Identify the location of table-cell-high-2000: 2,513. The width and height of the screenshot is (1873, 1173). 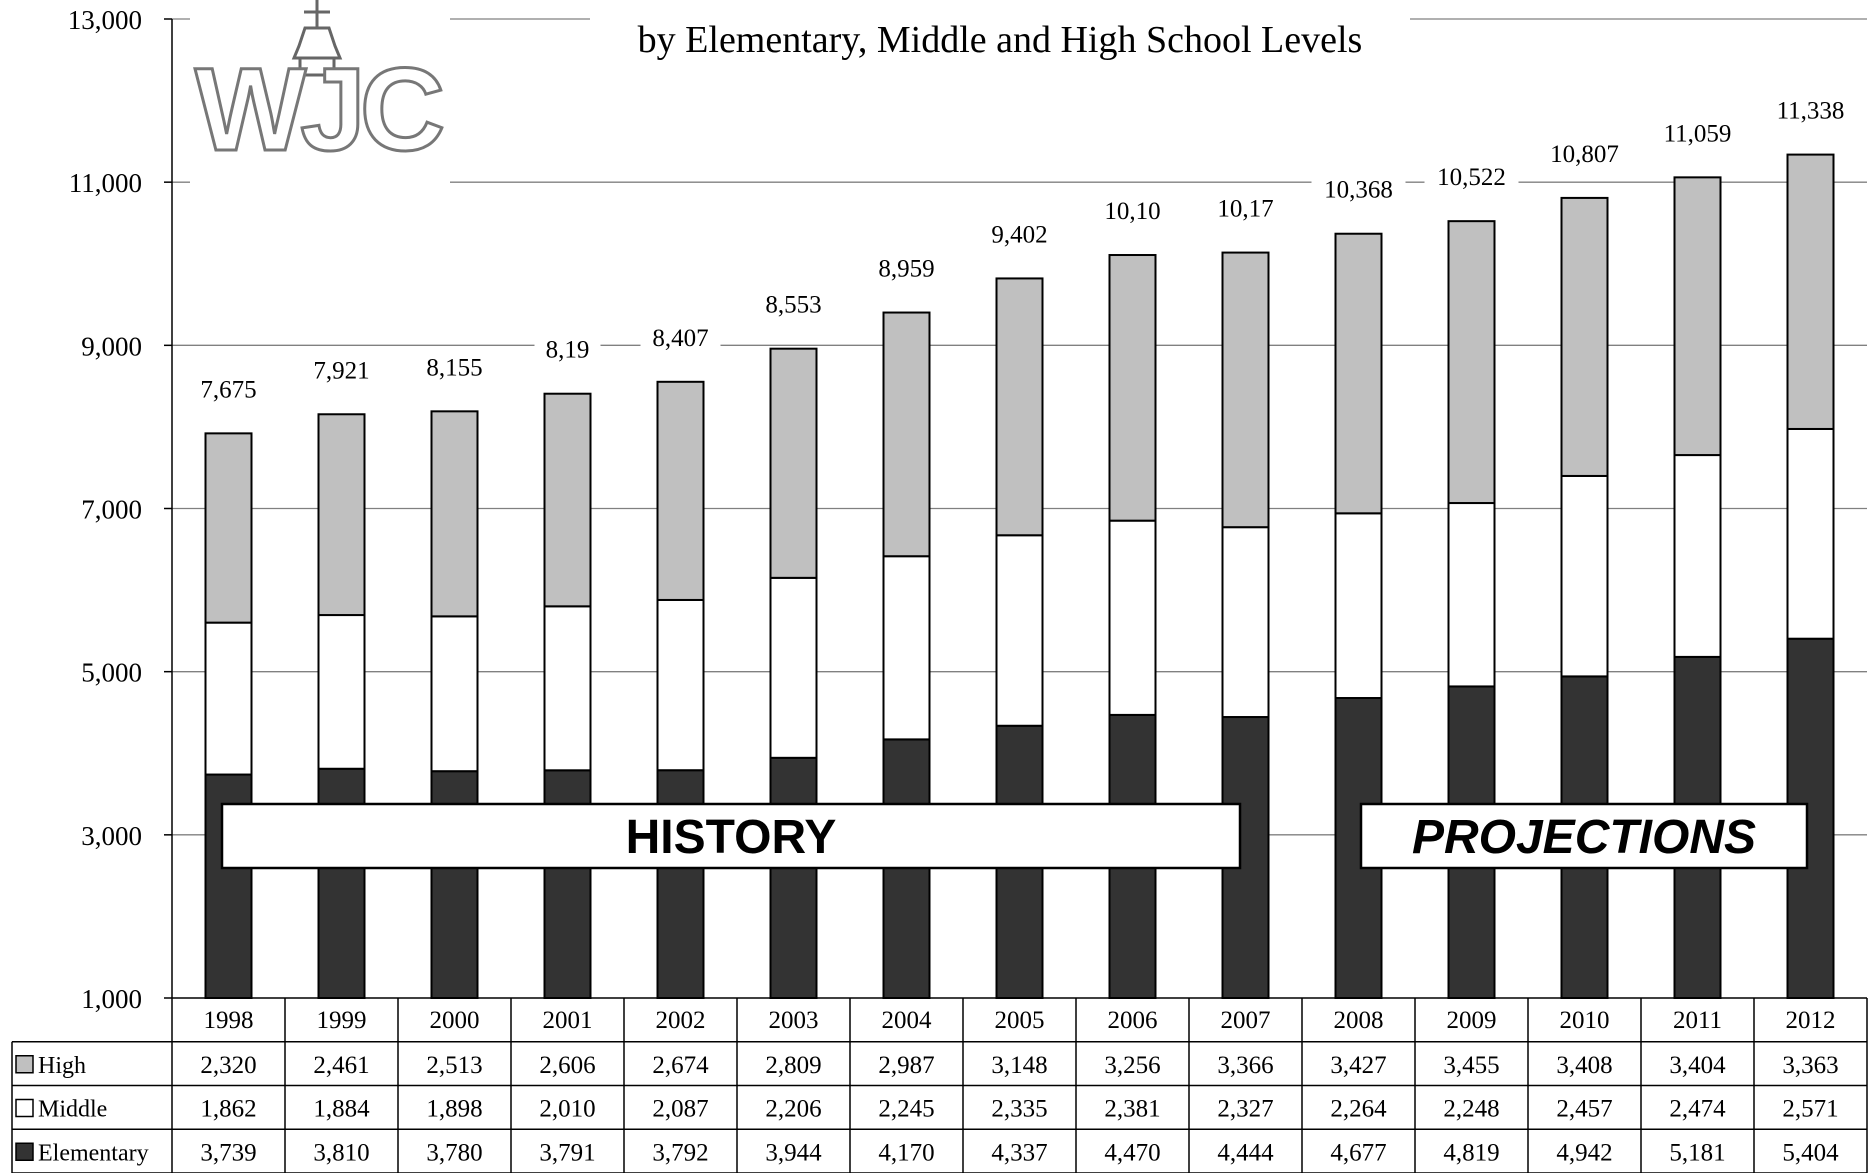
(454, 1065).